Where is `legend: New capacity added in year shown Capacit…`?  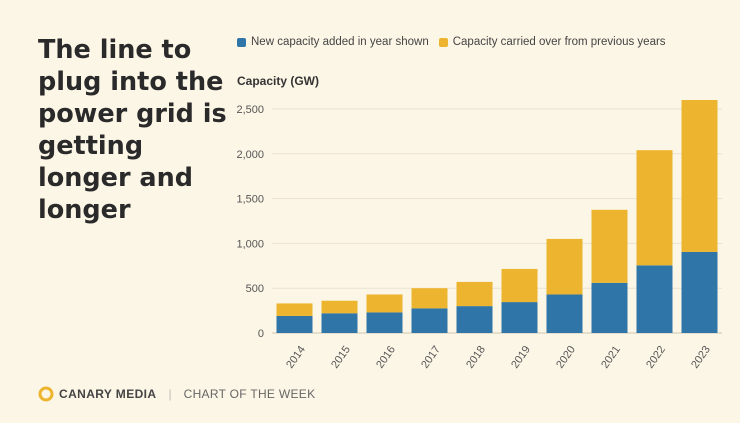 legend: New capacity added in year shown Capacit… is located at coordinates (451, 42).